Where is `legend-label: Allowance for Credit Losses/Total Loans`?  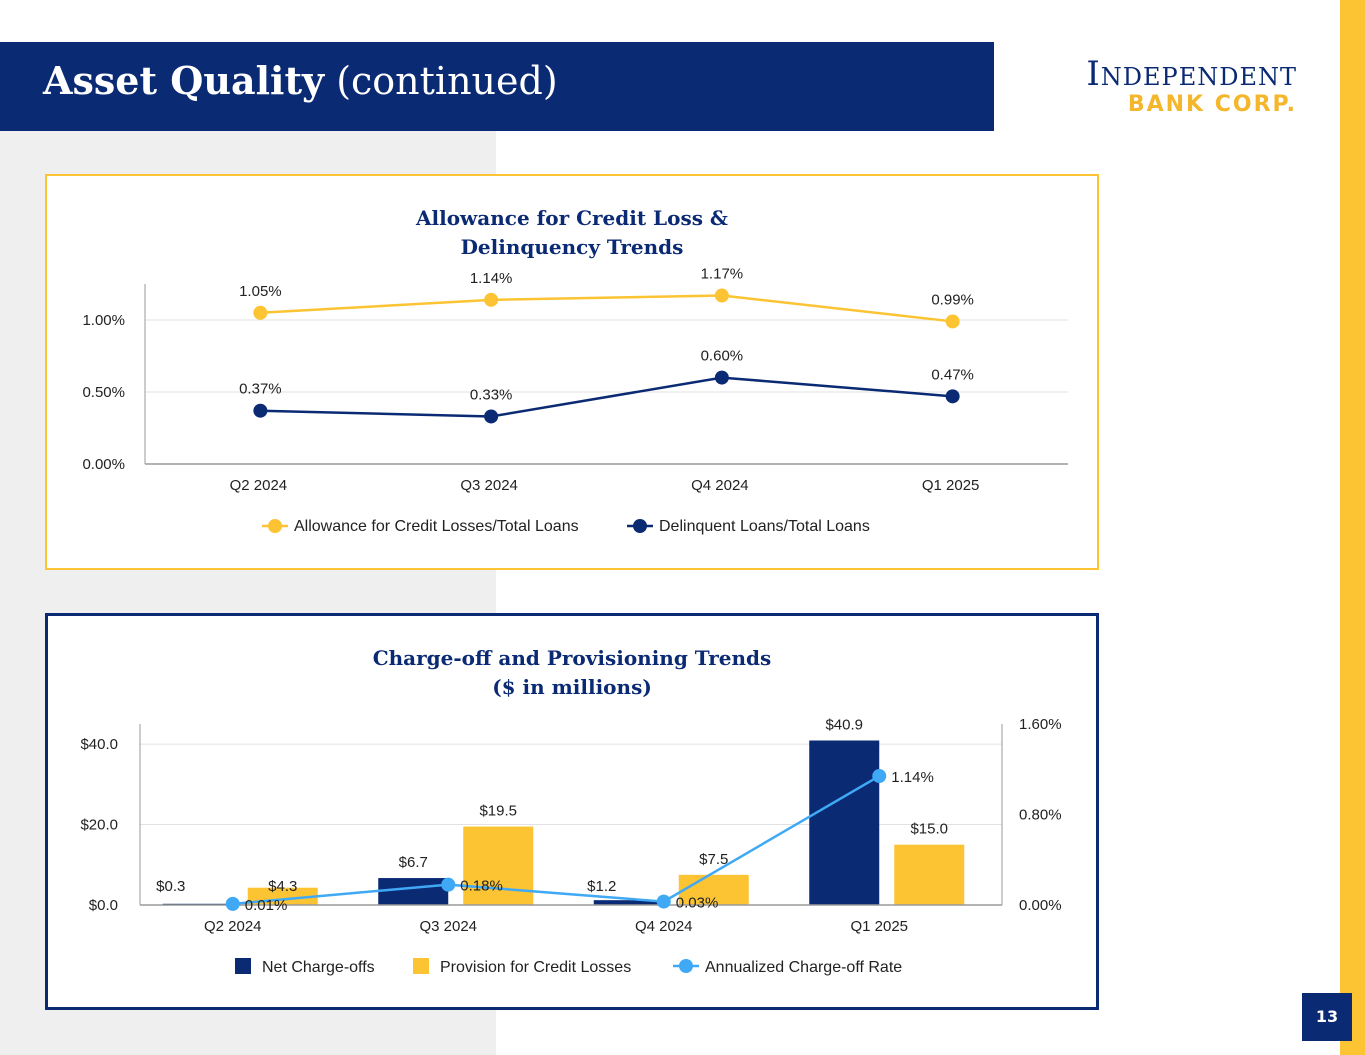
legend-label: Allowance for Credit Losses/Total Loans is located at coordinates (436, 526).